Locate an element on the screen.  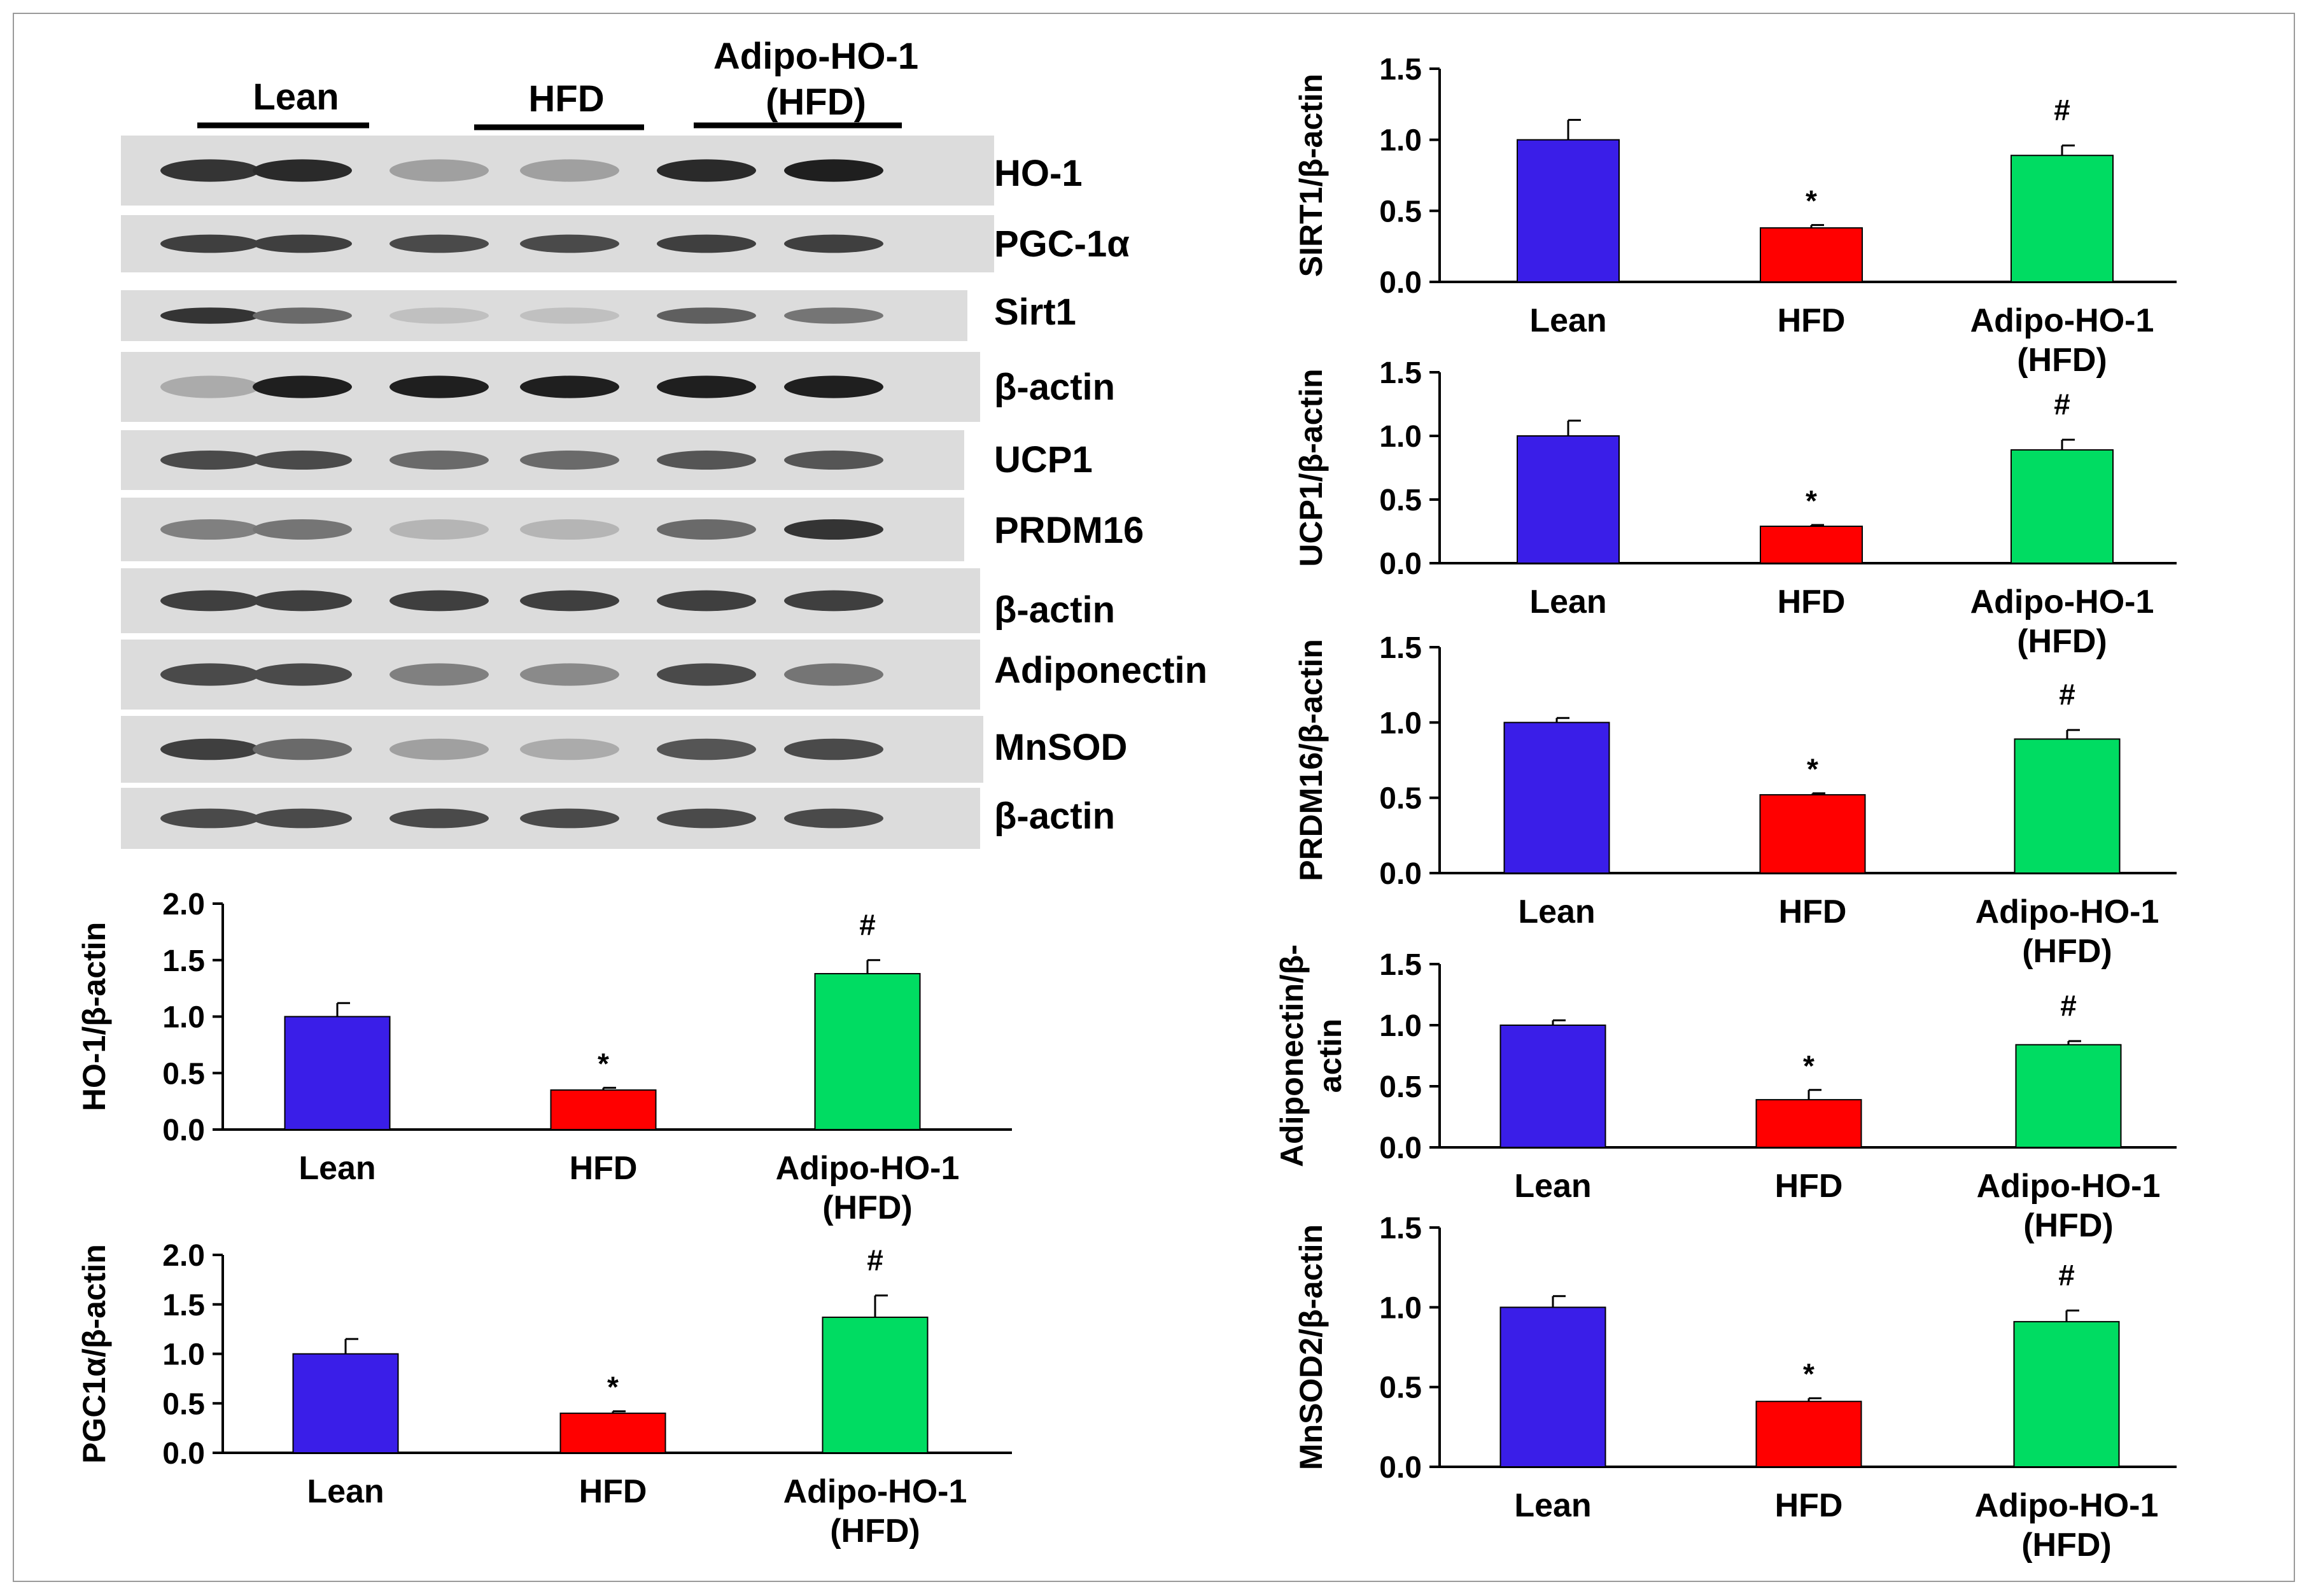
blot-label: β-actin is located at coordinates (1054, 816).